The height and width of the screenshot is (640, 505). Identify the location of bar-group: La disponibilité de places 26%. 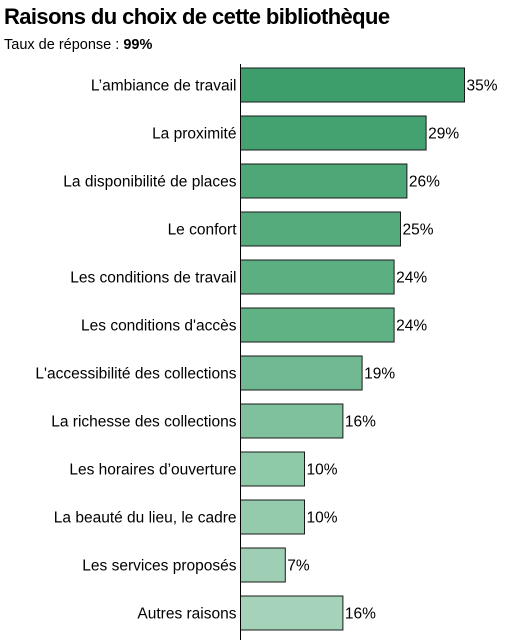
(251, 181).